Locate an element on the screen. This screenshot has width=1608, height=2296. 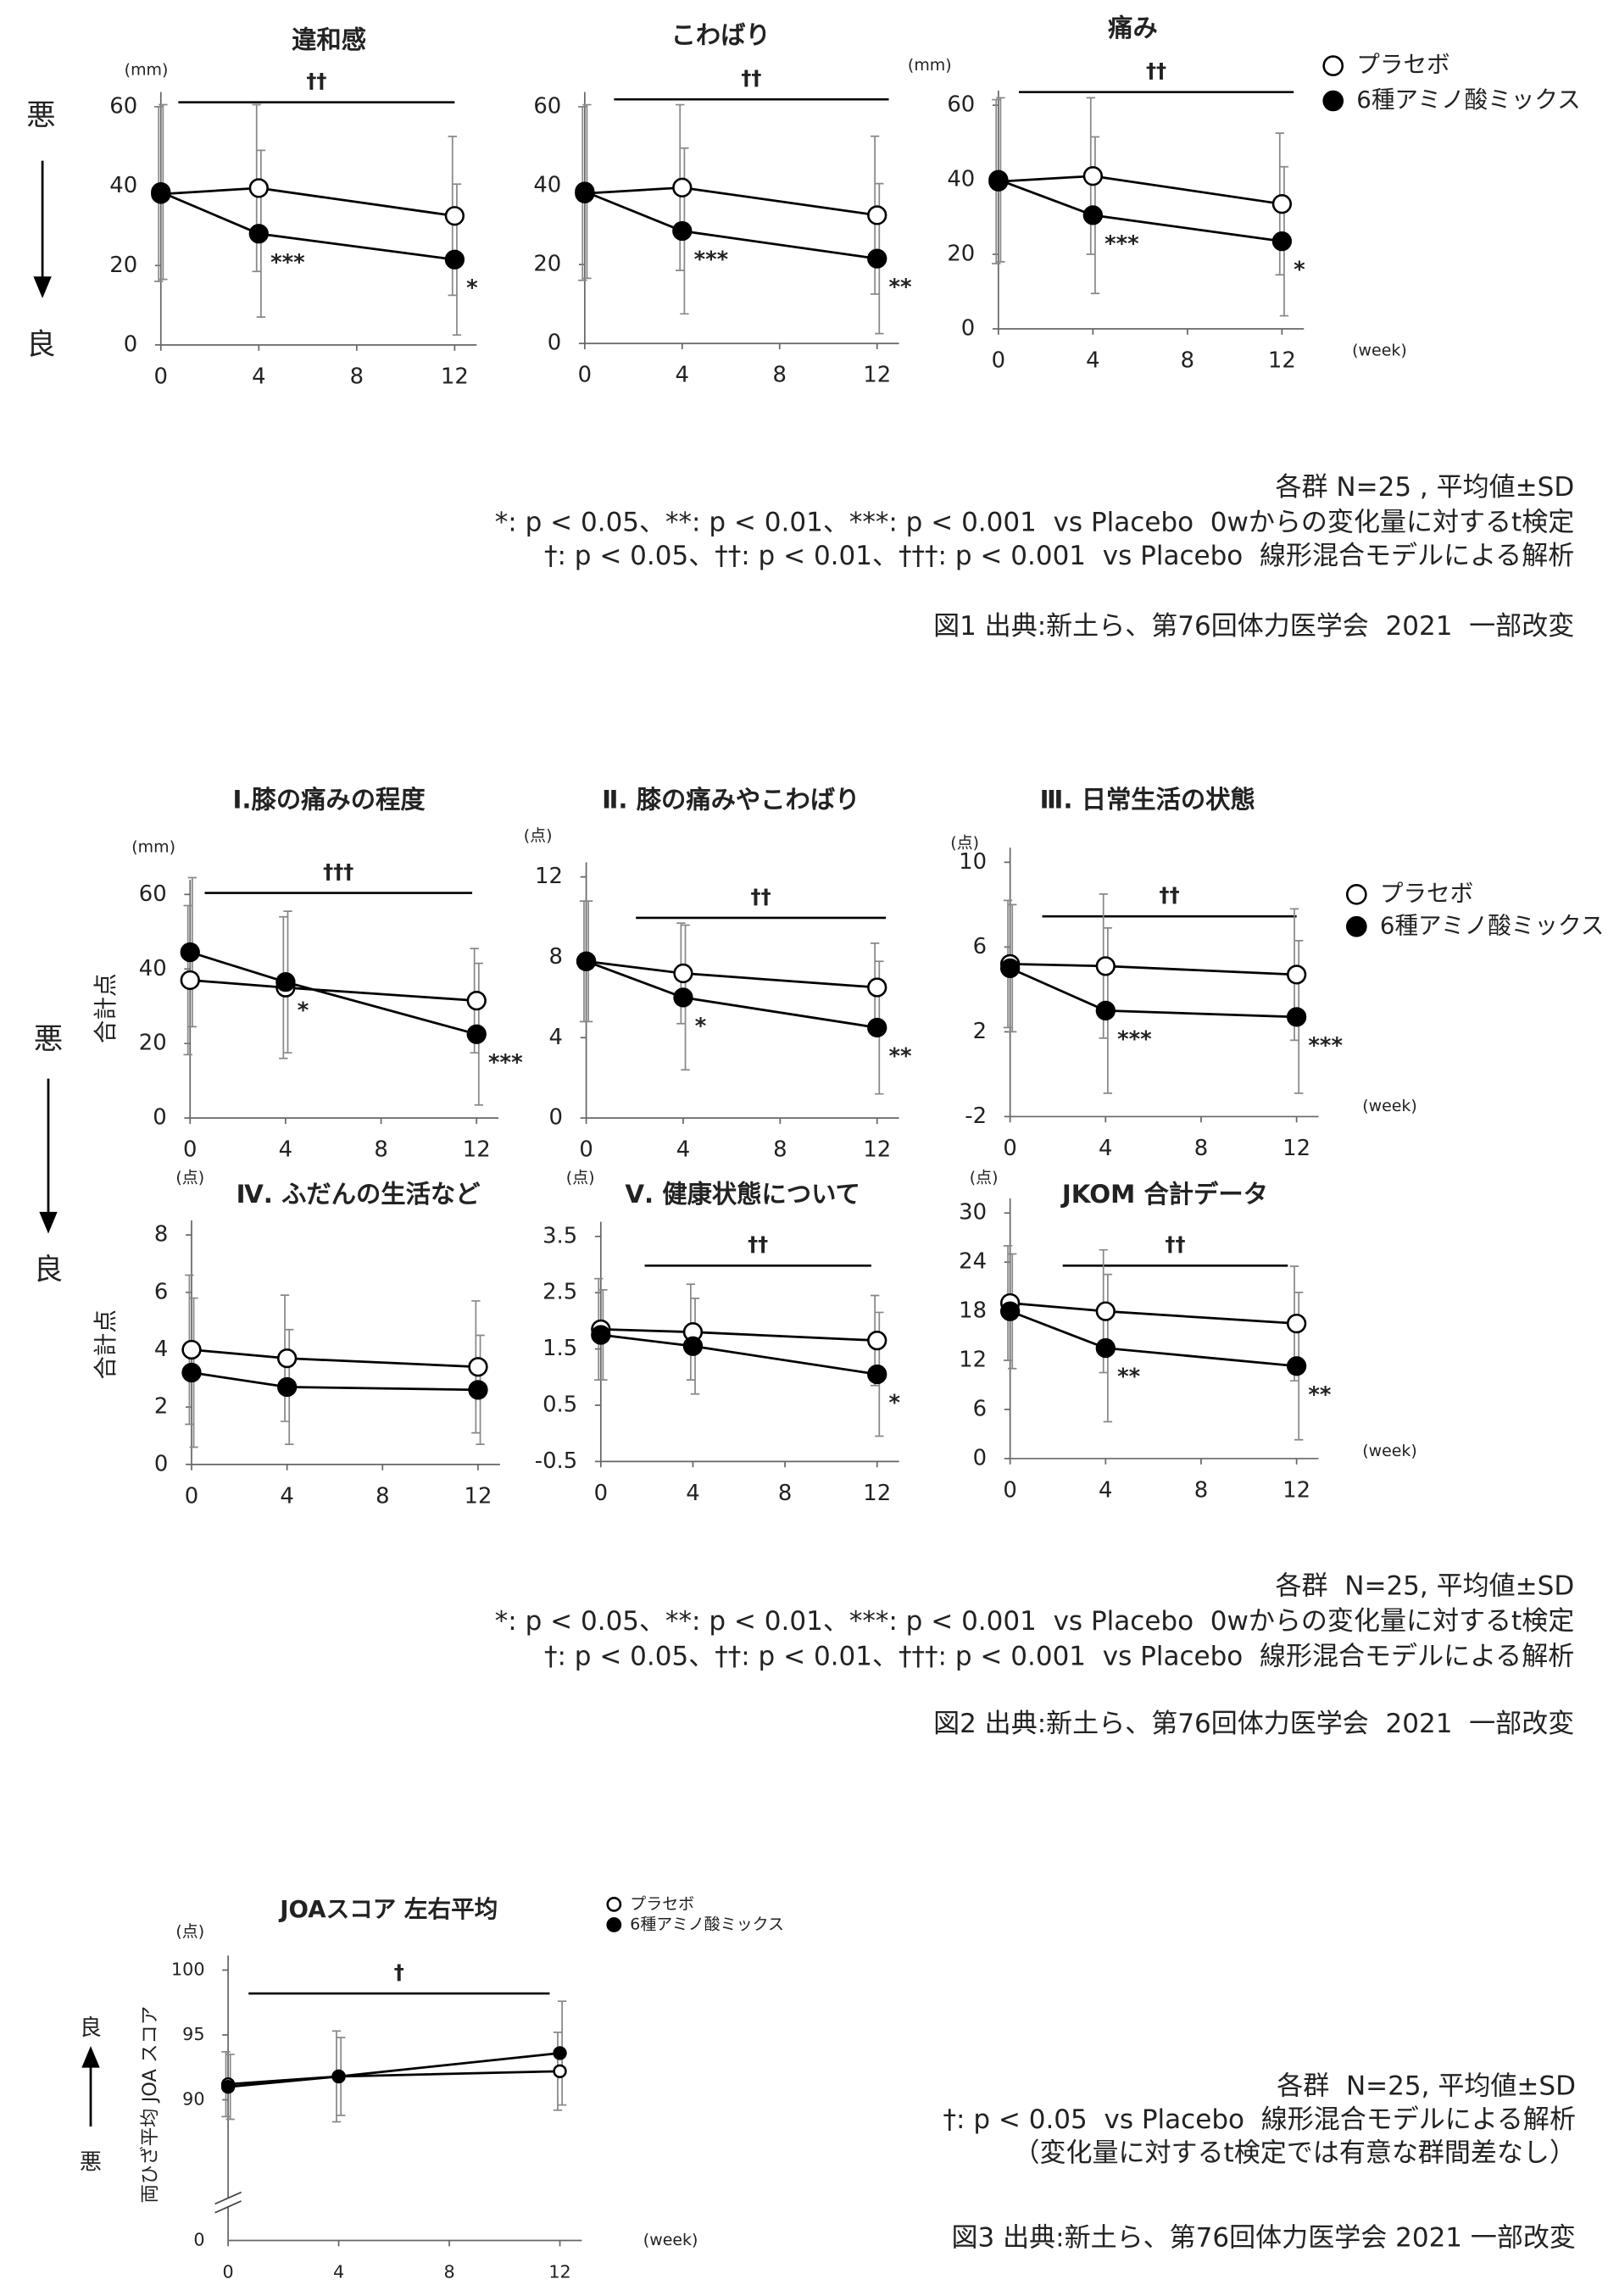
side-arrows is located at coordinates (66, 1143).